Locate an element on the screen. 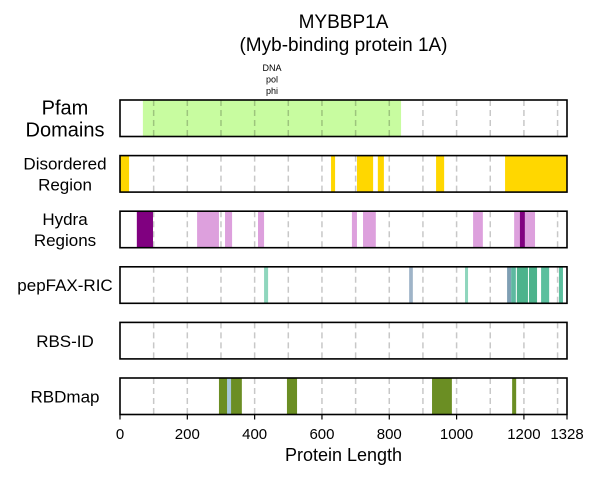 Image resolution: width=600 pixels, height=480 pixels. segment-label-line: pol is located at coordinates (272, 80).